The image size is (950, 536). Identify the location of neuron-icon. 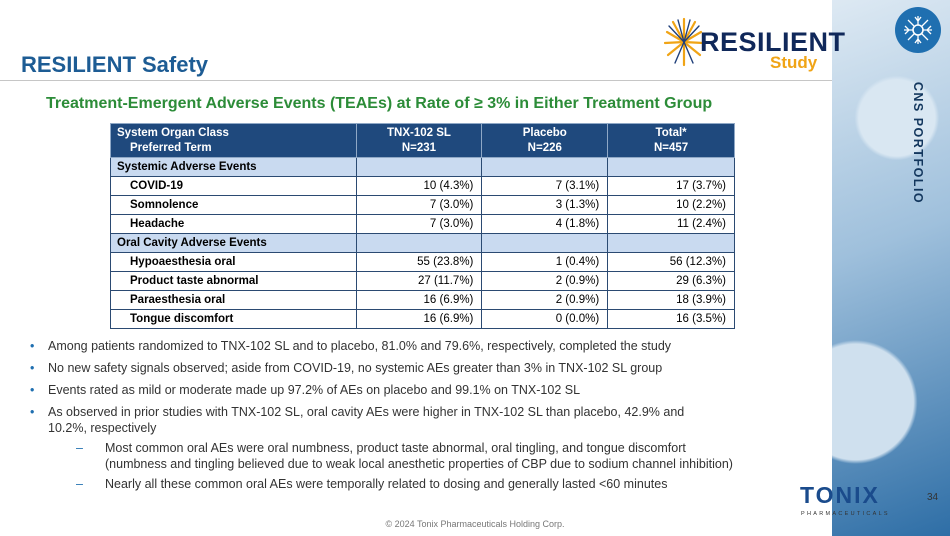
(918, 30).